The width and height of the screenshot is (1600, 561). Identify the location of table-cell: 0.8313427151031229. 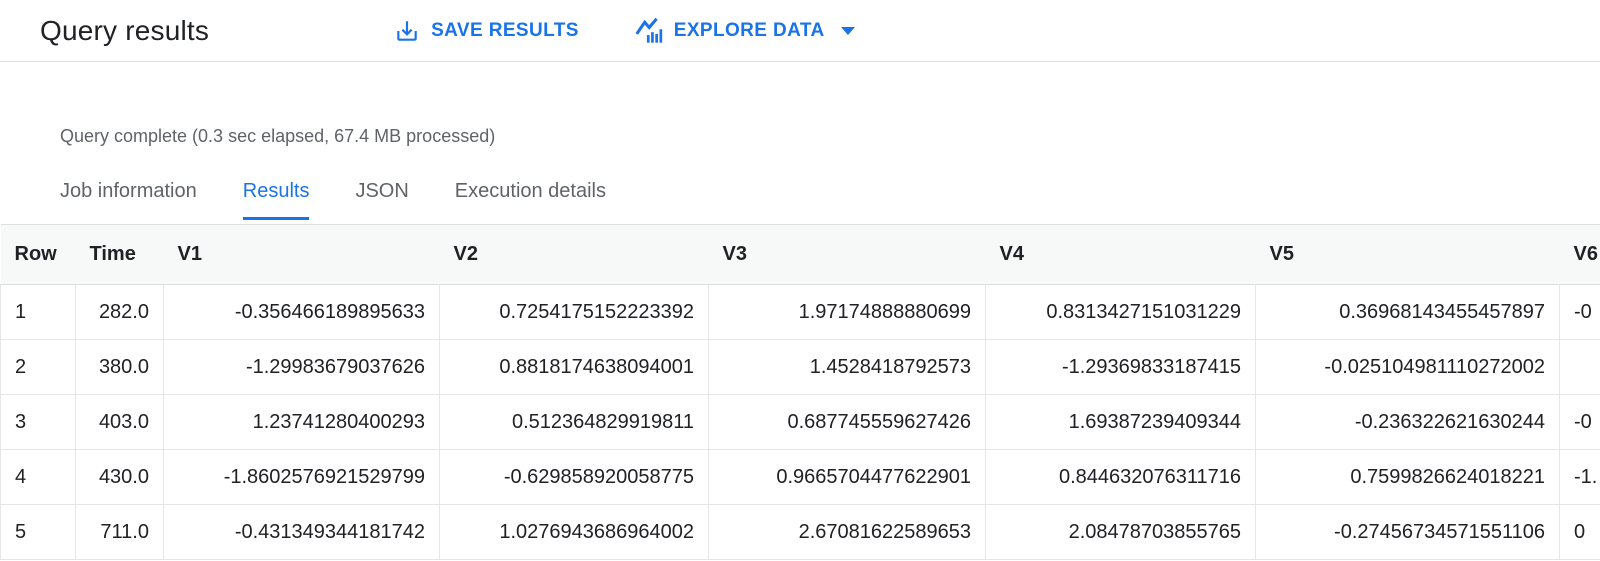
(1120, 312).